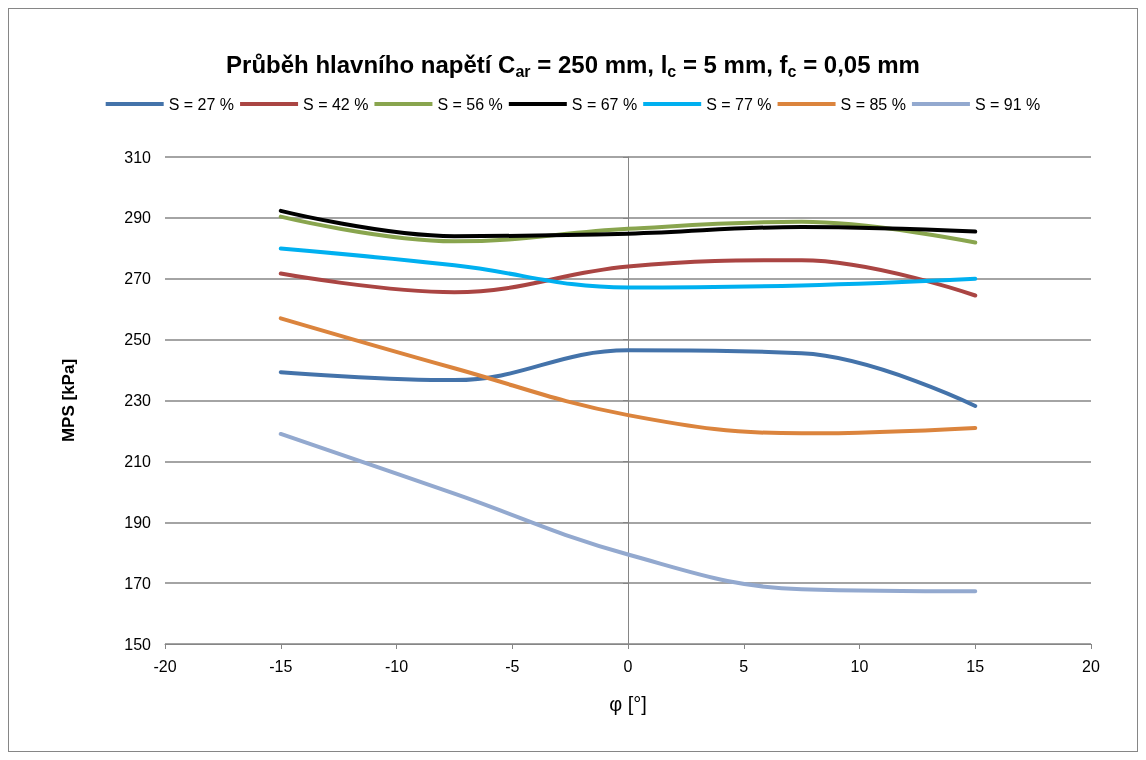 Image resolution: width=1146 pixels, height=760 pixels. I want to click on y-tick-label: 250, so click(138, 340).